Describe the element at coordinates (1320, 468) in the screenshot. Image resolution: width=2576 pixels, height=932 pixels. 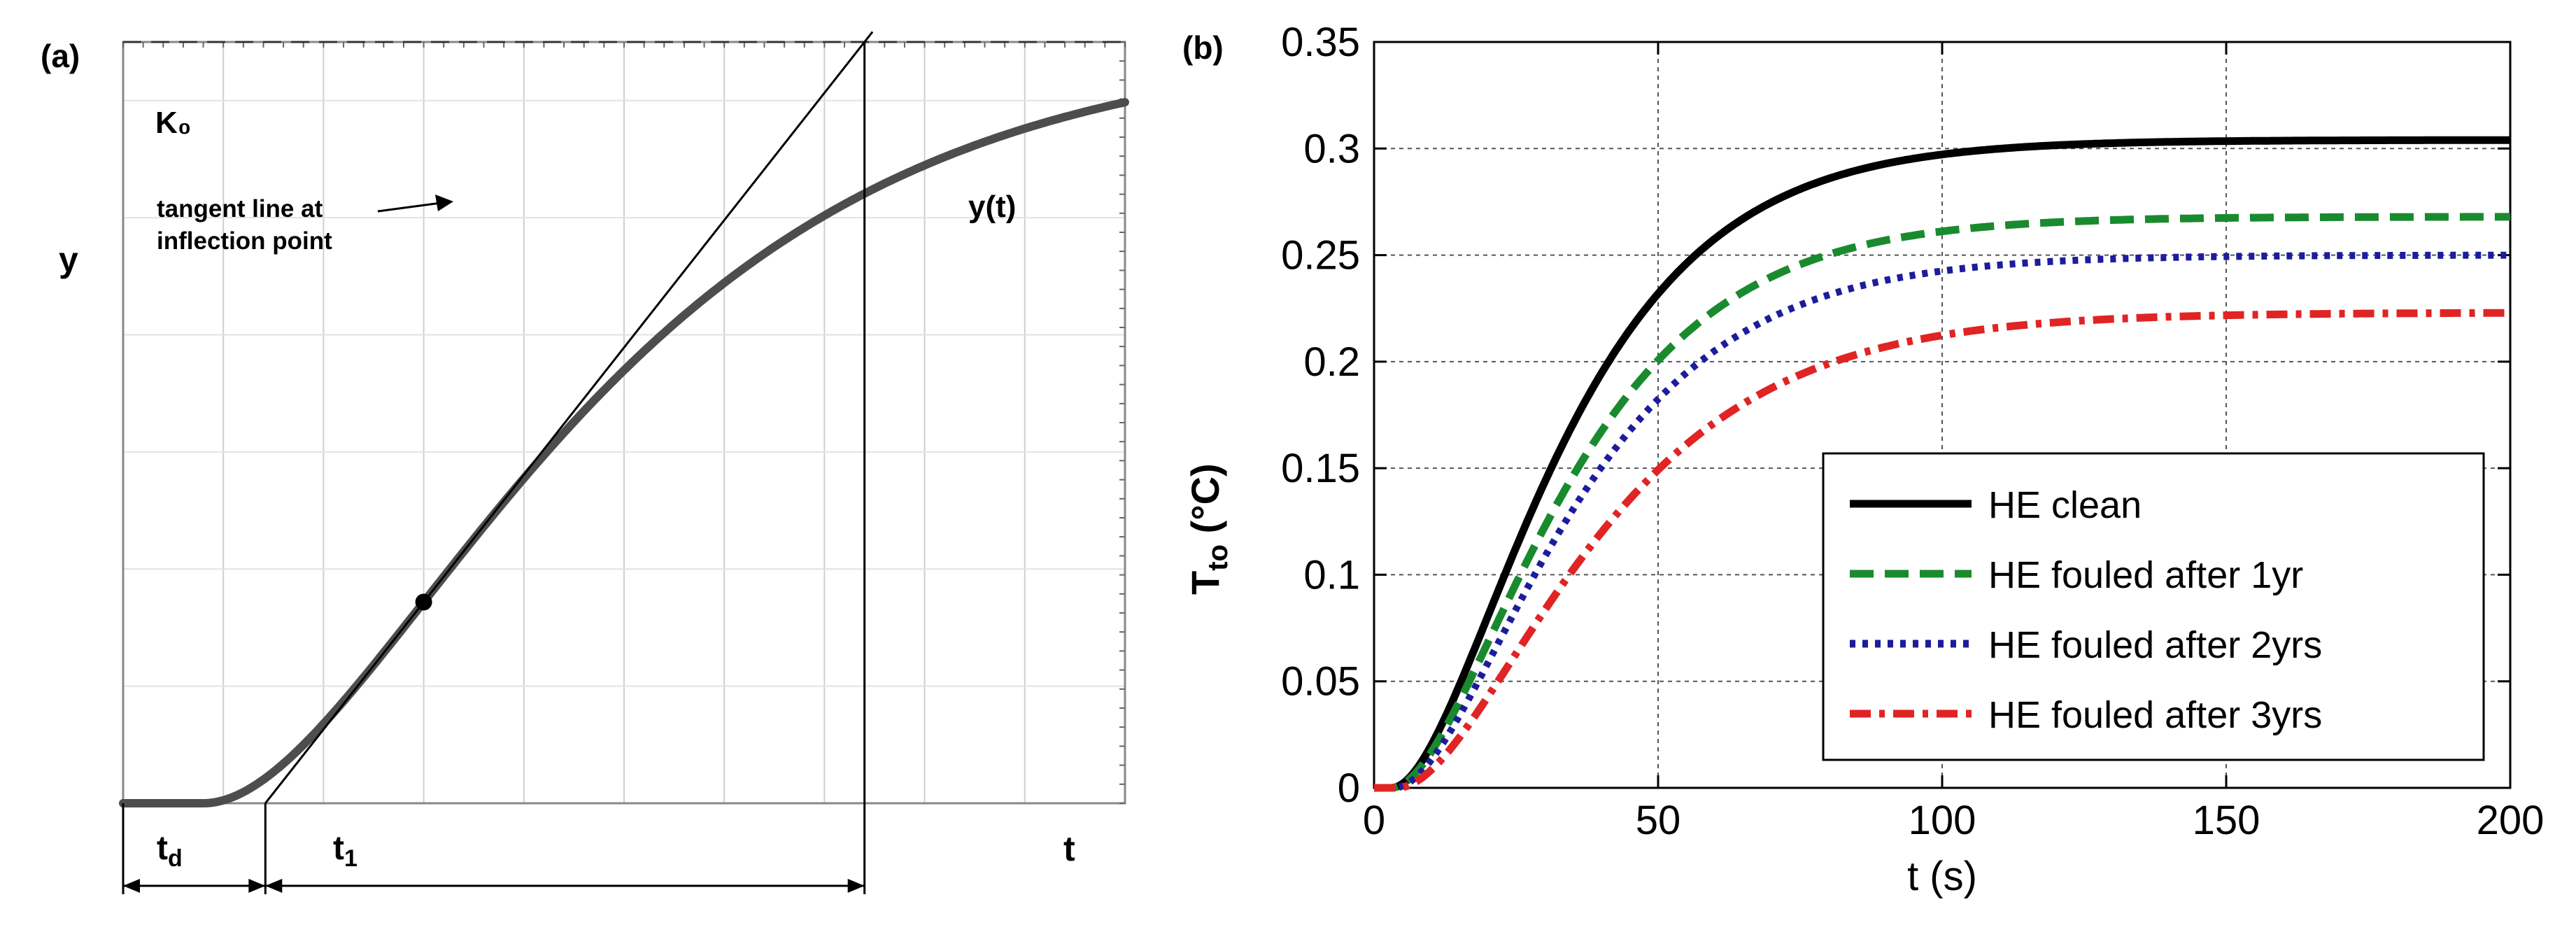
I see `panel-b-y-tick-label-3: 0.15` at that location.